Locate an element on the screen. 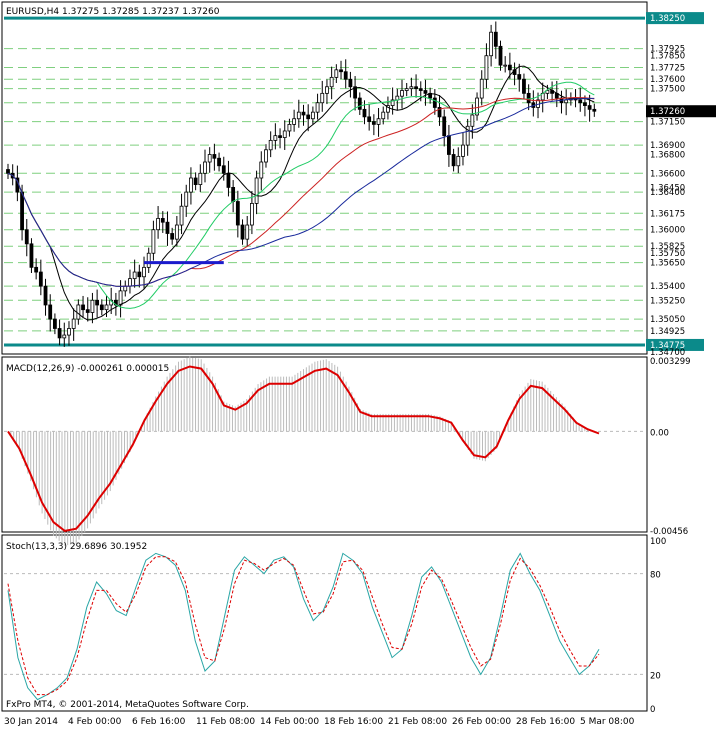 This screenshot has width=717, height=730. price-tick-label: 1.36000 is located at coordinates (667, 231).